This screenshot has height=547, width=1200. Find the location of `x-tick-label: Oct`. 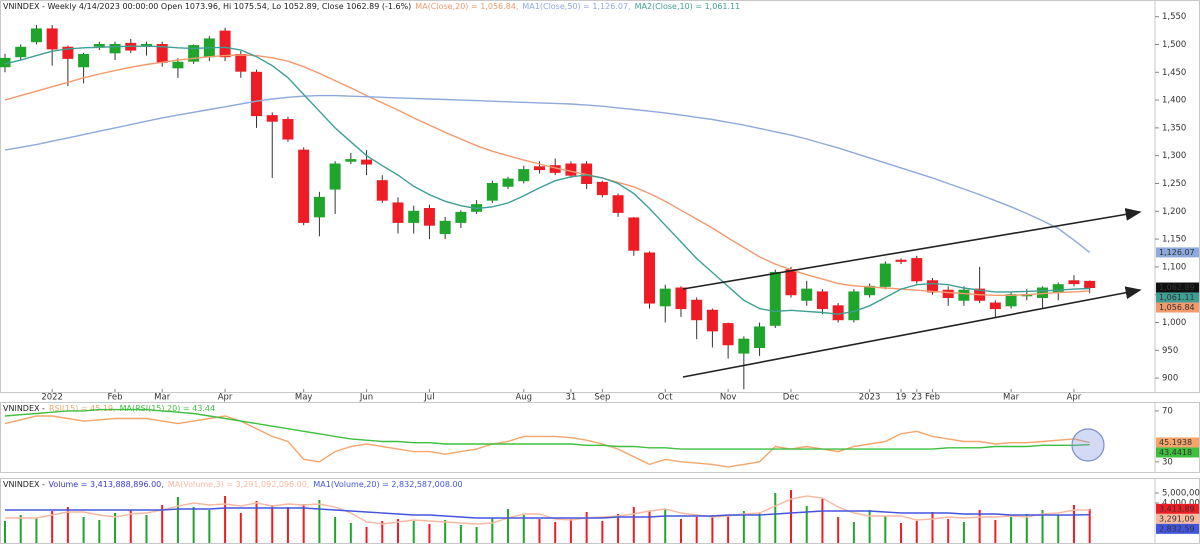

x-tick-label: Oct is located at coordinates (665, 398).